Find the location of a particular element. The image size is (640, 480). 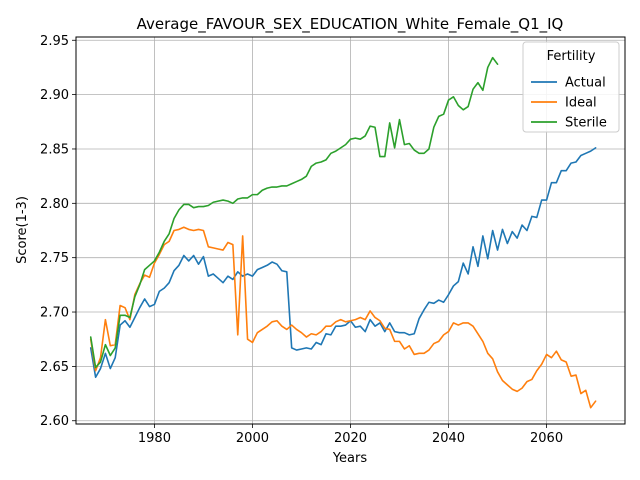

y-tick-label: 2.95 is located at coordinates (54, 41).